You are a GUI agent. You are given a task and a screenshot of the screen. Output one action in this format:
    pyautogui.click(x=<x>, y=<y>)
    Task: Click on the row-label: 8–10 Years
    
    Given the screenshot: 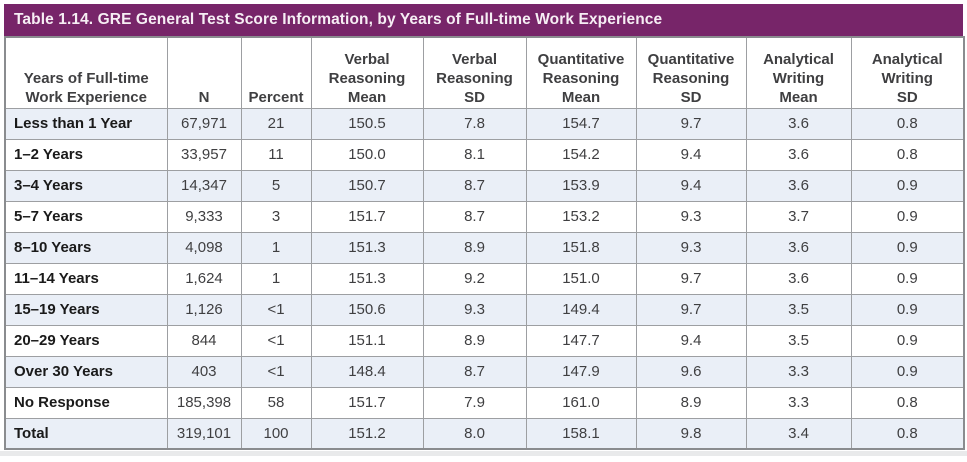 What is the action you would take?
    pyautogui.click(x=86, y=247)
    